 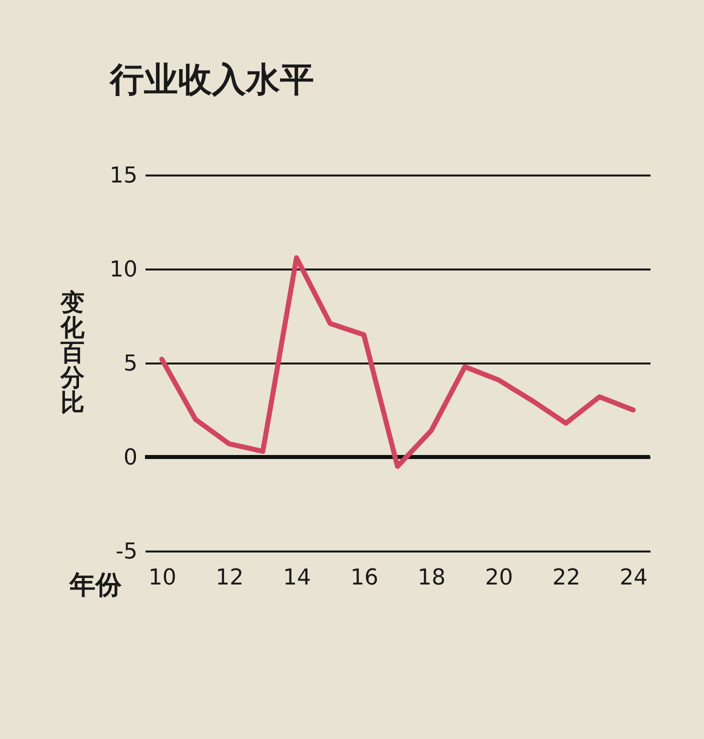 I want to click on y-tick-label: 0, so click(x=131, y=458).